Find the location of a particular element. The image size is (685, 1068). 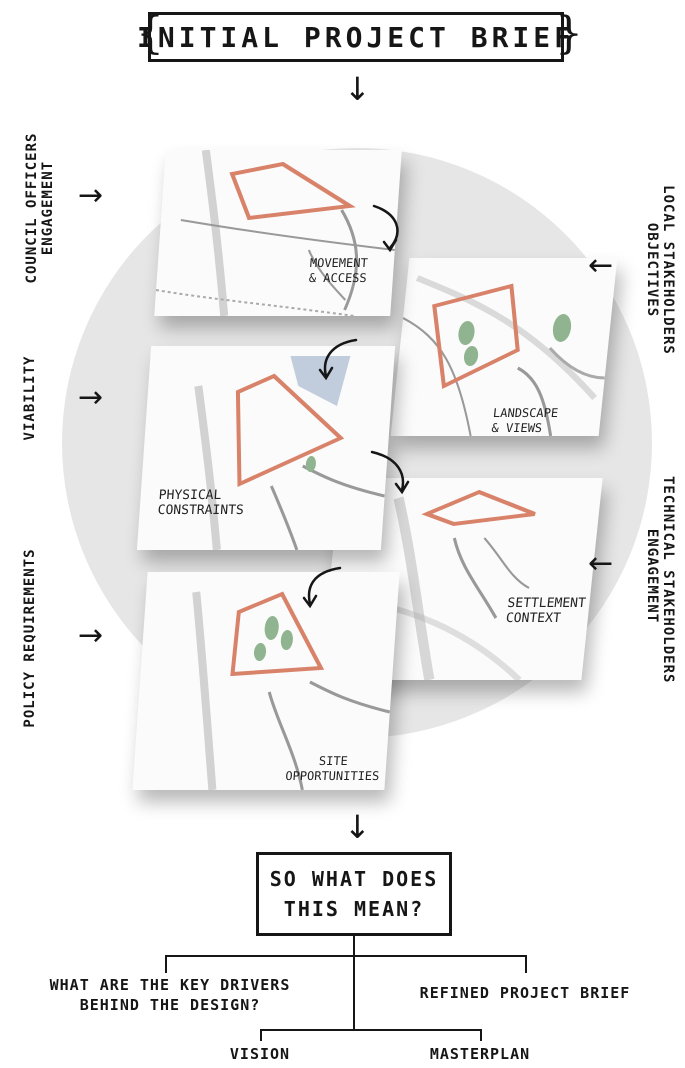

outcome-vision-text: VISION is located at coordinates (260, 1054).